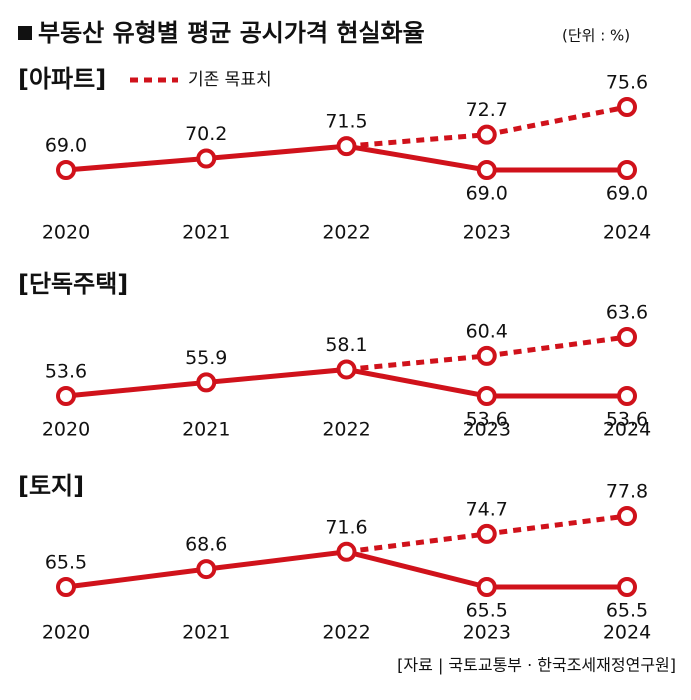 The image size is (691, 700). I want to click on data-label: 58.1, so click(346, 345).